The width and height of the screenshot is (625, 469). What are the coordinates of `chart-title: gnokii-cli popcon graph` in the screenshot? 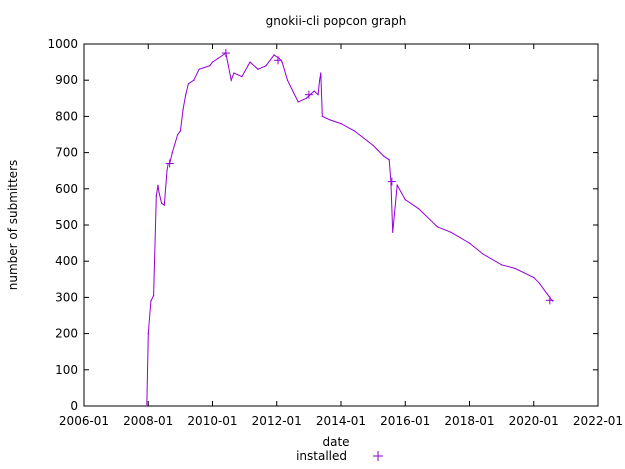 It's located at (336, 21).